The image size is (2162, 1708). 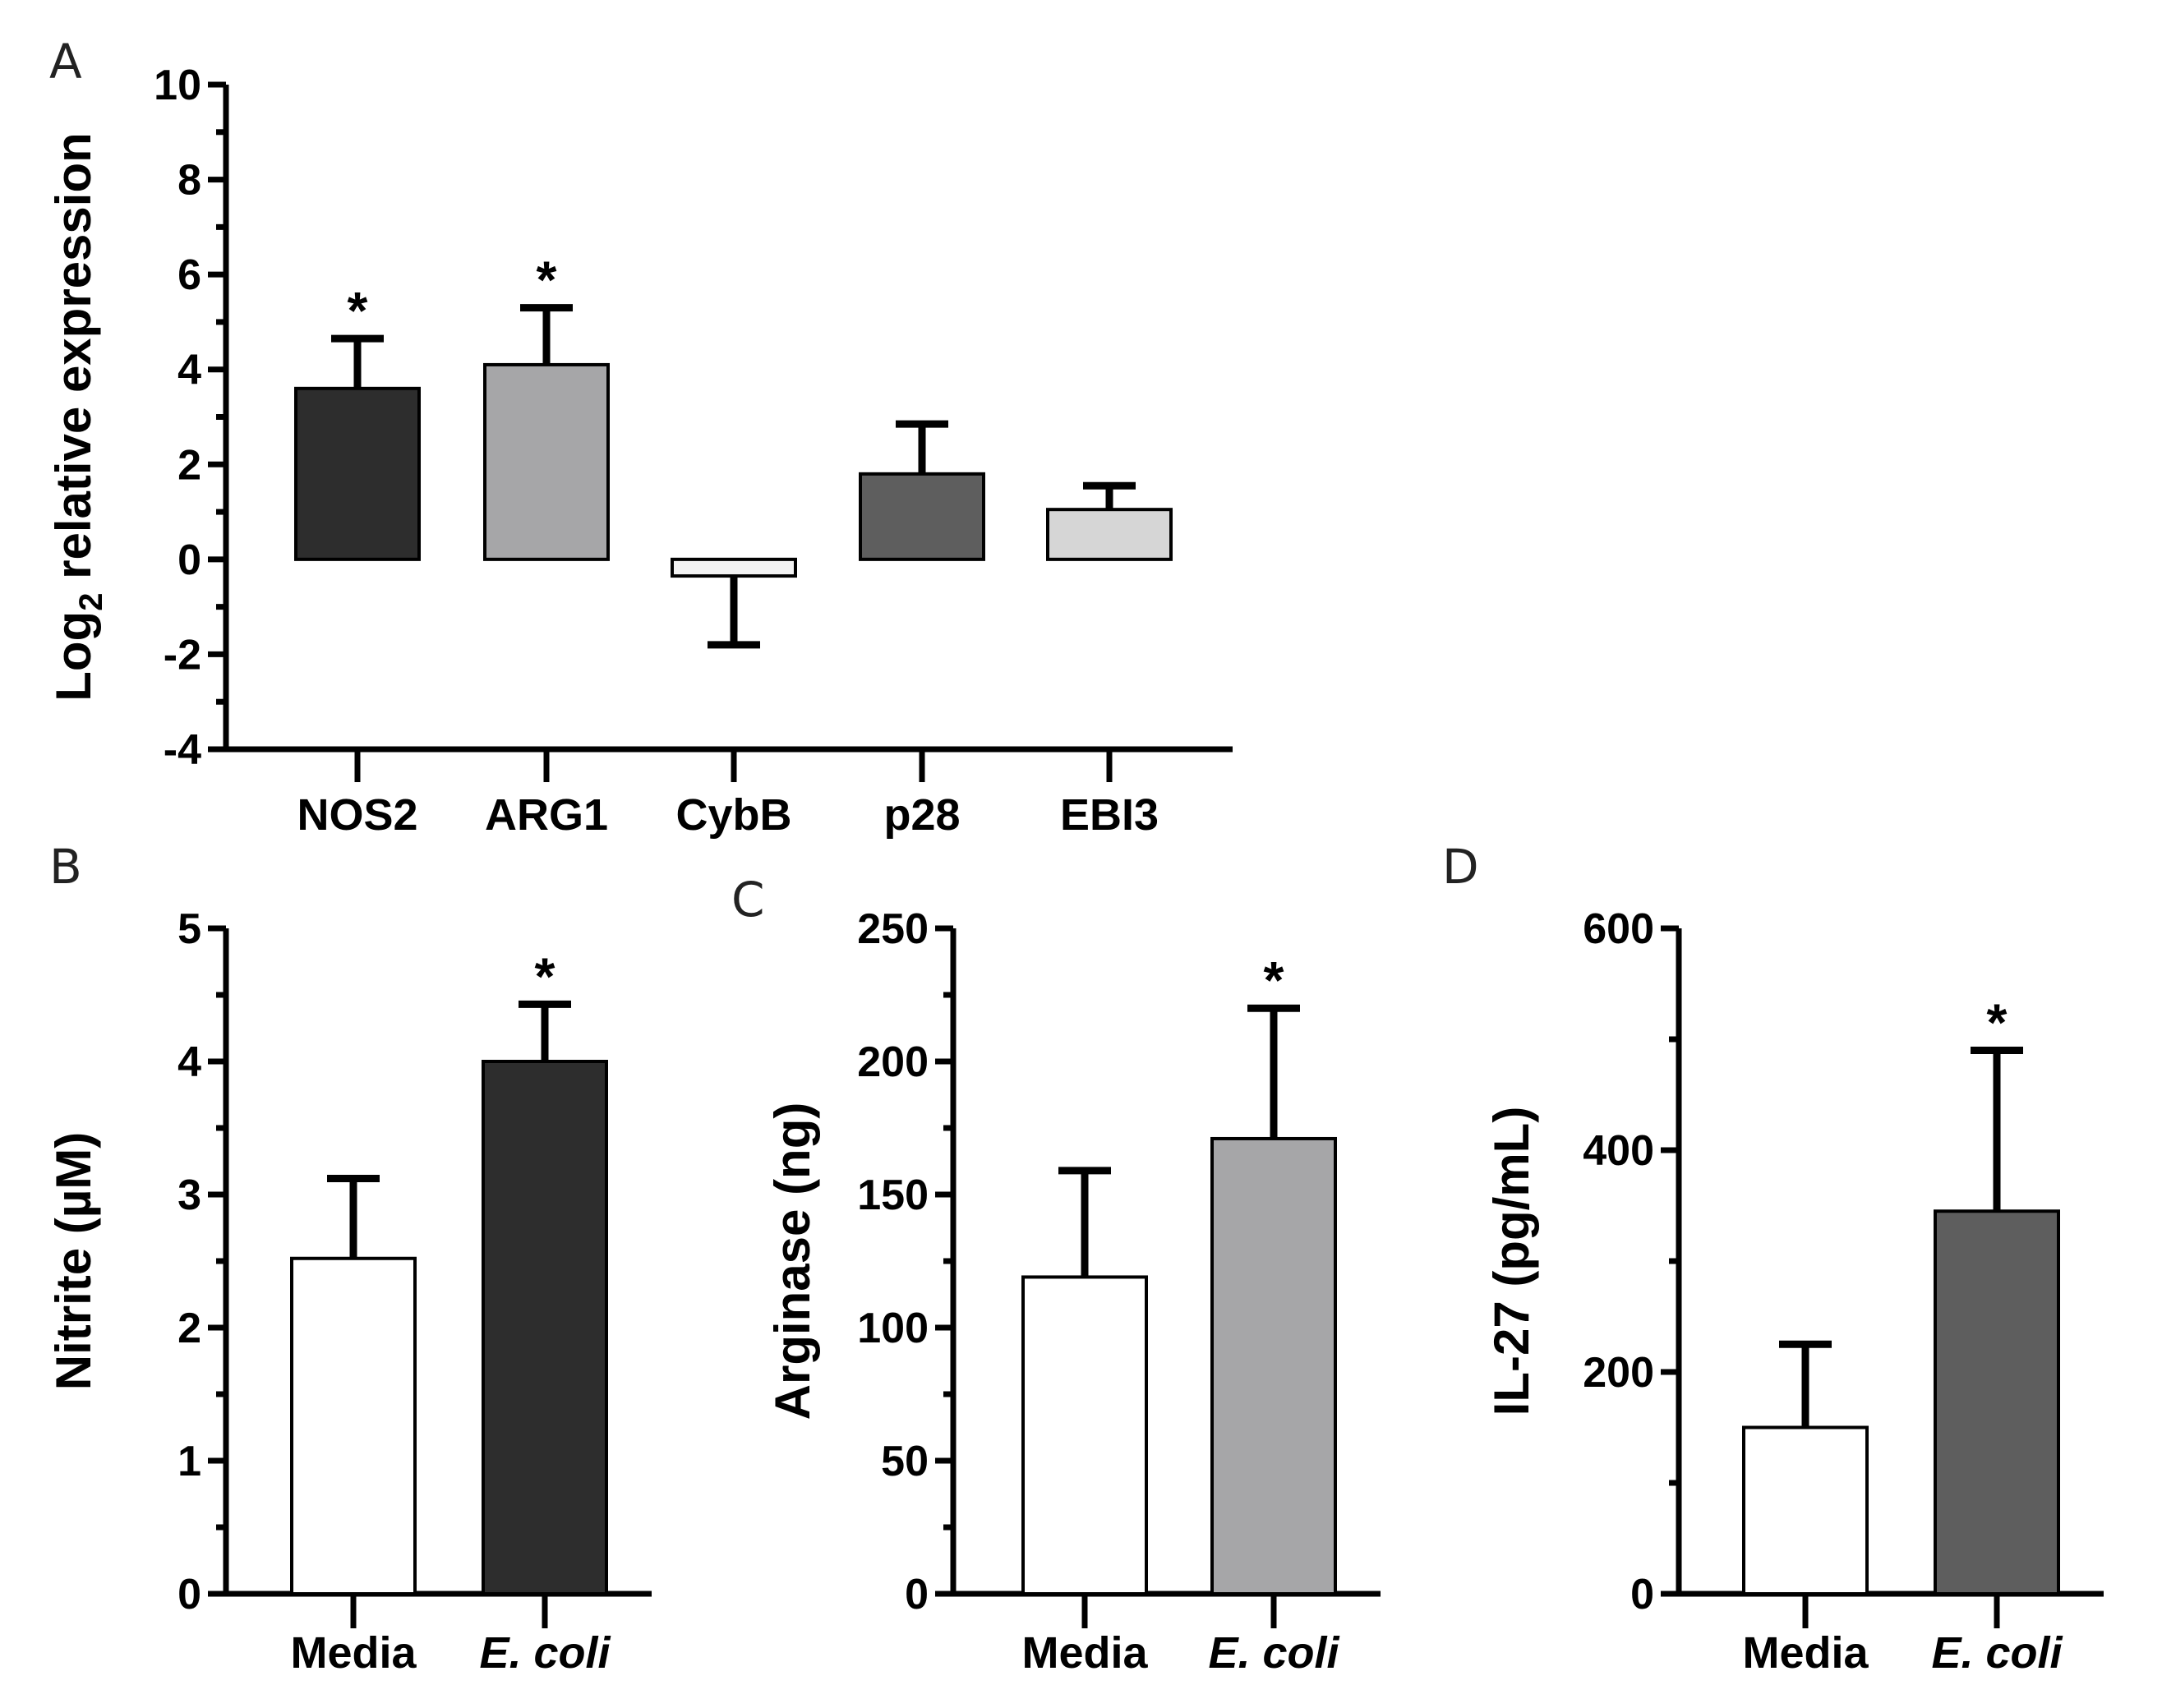 I want to click on y-tick-label: 150, so click(x=893, y=1195).